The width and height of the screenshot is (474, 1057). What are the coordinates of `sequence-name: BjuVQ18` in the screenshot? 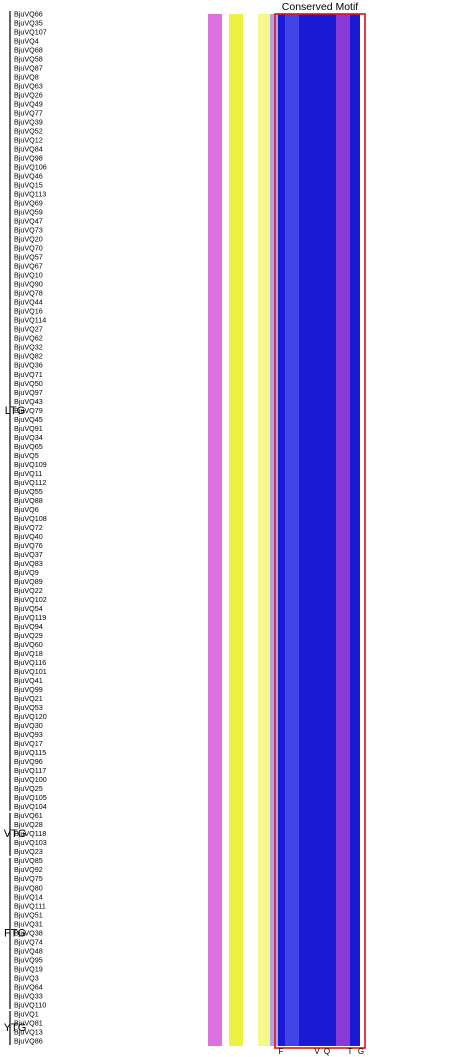 It's located at (28, 653).